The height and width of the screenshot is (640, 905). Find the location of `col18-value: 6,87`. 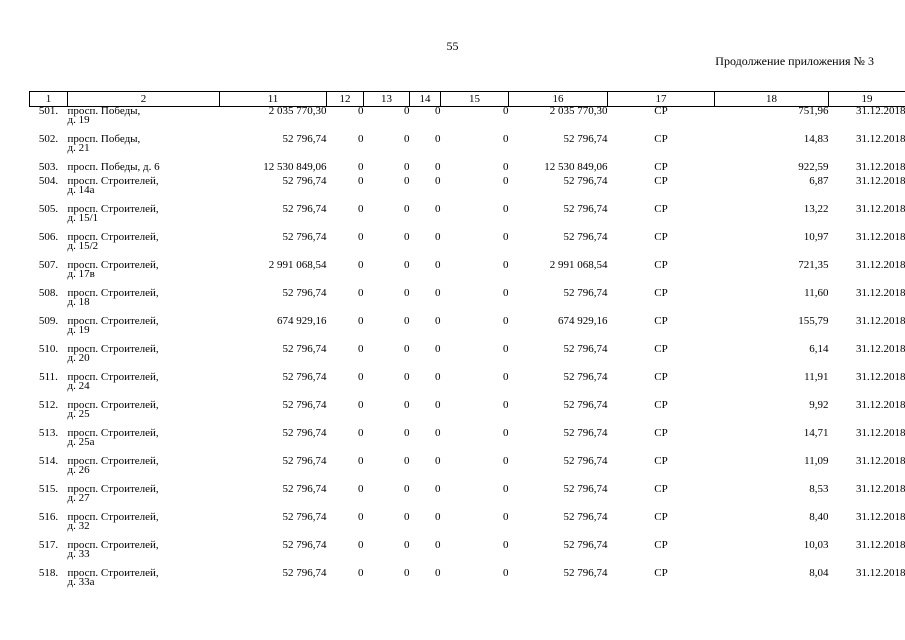

col18-value: 6,87 is located at coordinates (819, 181).